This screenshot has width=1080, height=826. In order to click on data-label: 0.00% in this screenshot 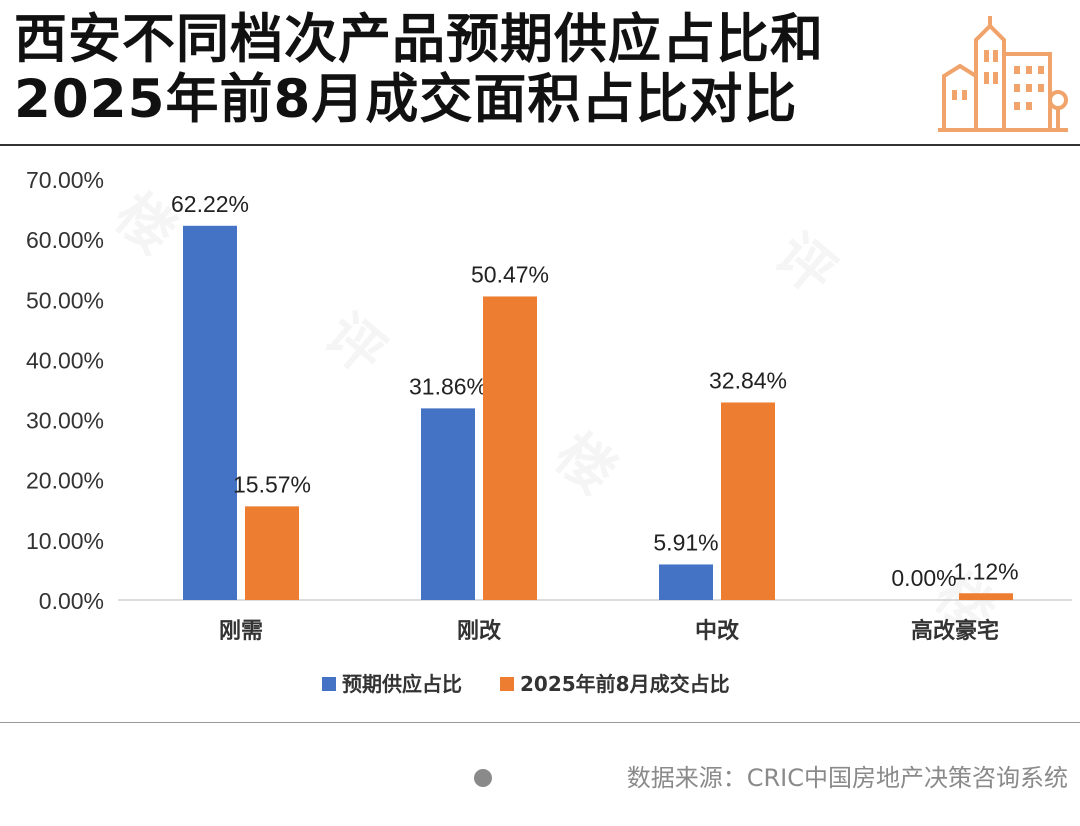, I will do `click(923, 578)`.